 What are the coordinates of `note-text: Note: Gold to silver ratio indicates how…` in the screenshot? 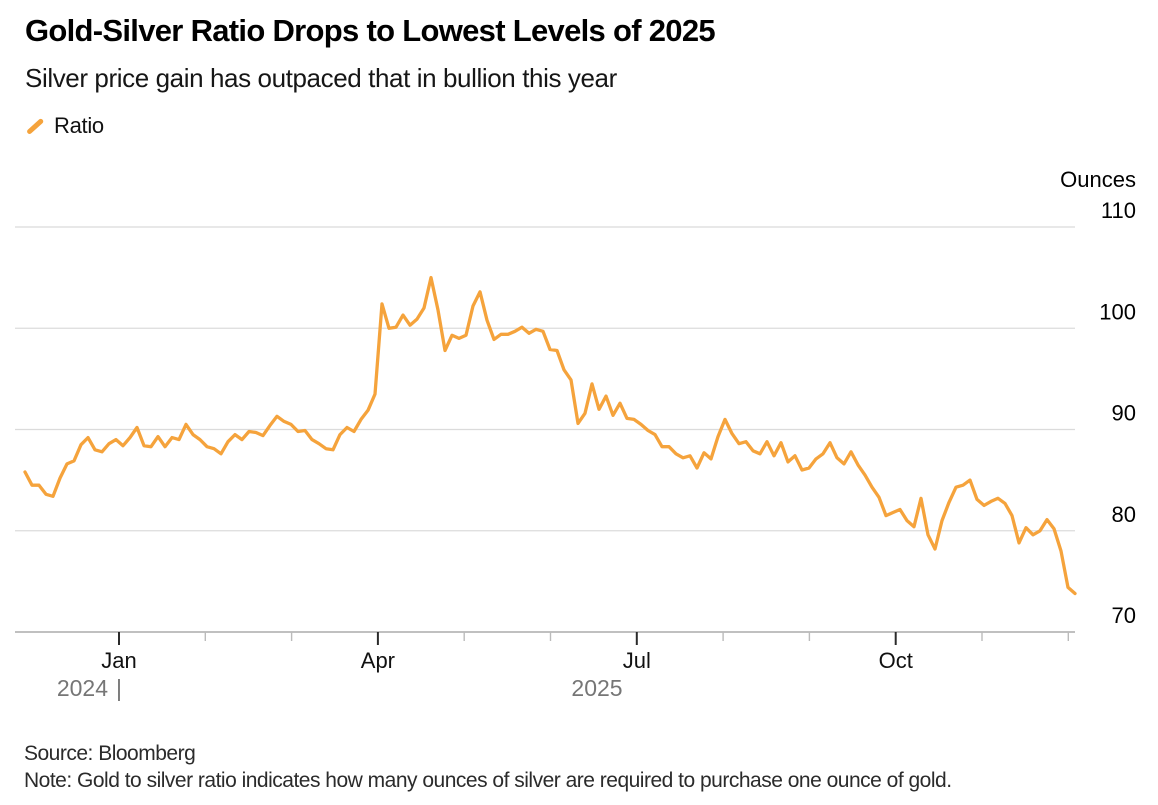 It's located at (488, 780).